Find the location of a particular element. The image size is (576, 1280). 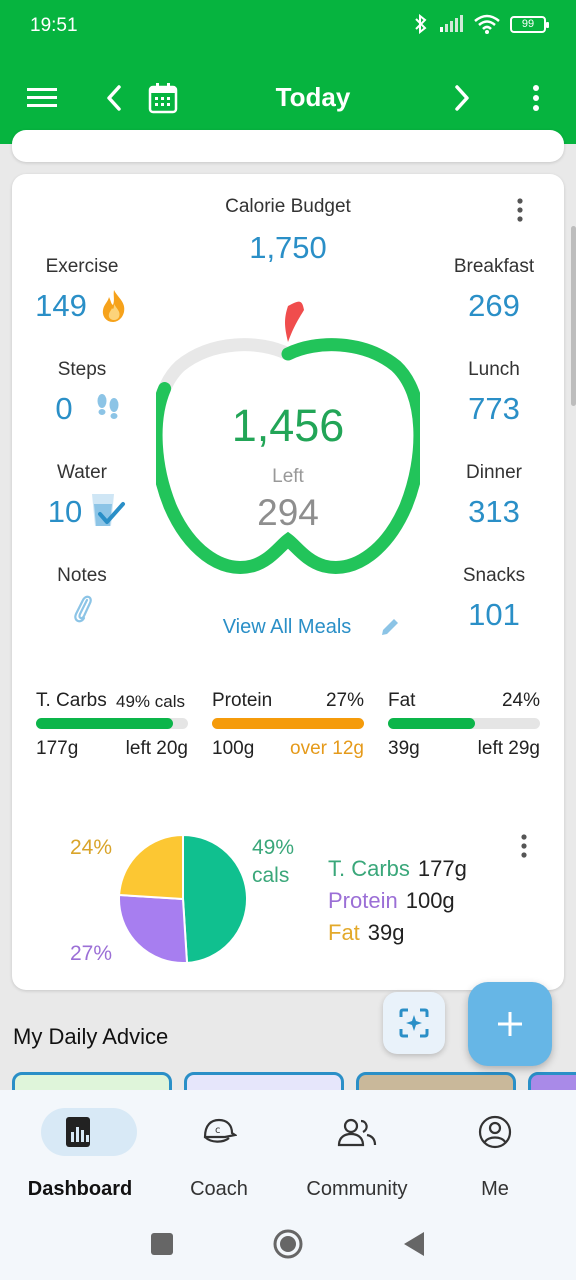

bluetooth-icon is located at coordinates (421, 24).